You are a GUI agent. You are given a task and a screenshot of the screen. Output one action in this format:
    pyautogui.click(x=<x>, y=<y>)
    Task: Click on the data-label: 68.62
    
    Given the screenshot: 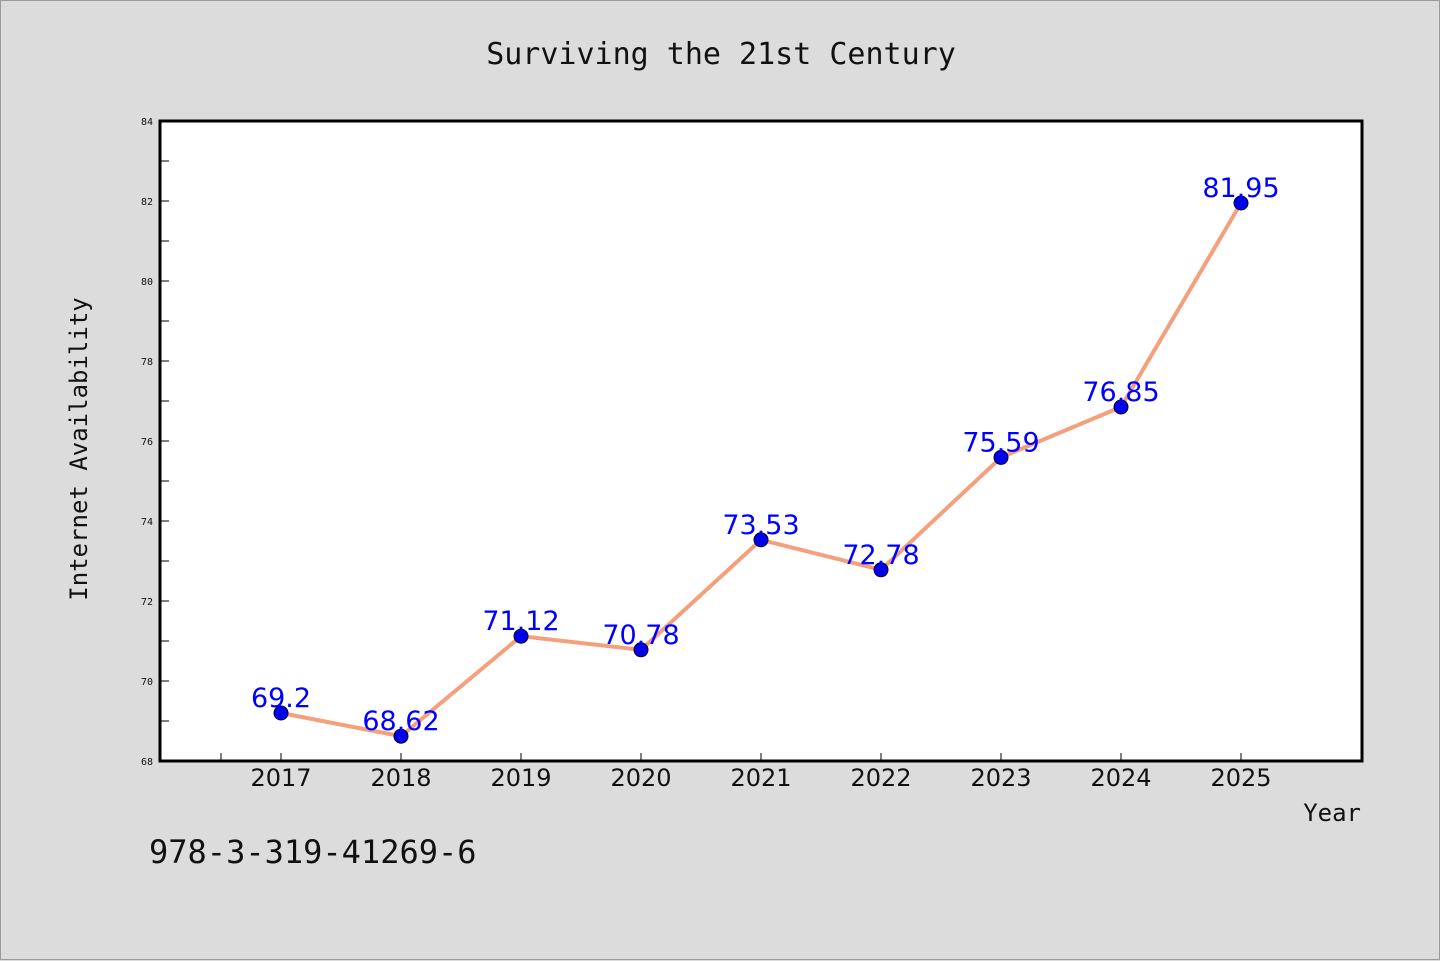 What is the action you would take?
    pyautogui.click(x=400, y=721)
    